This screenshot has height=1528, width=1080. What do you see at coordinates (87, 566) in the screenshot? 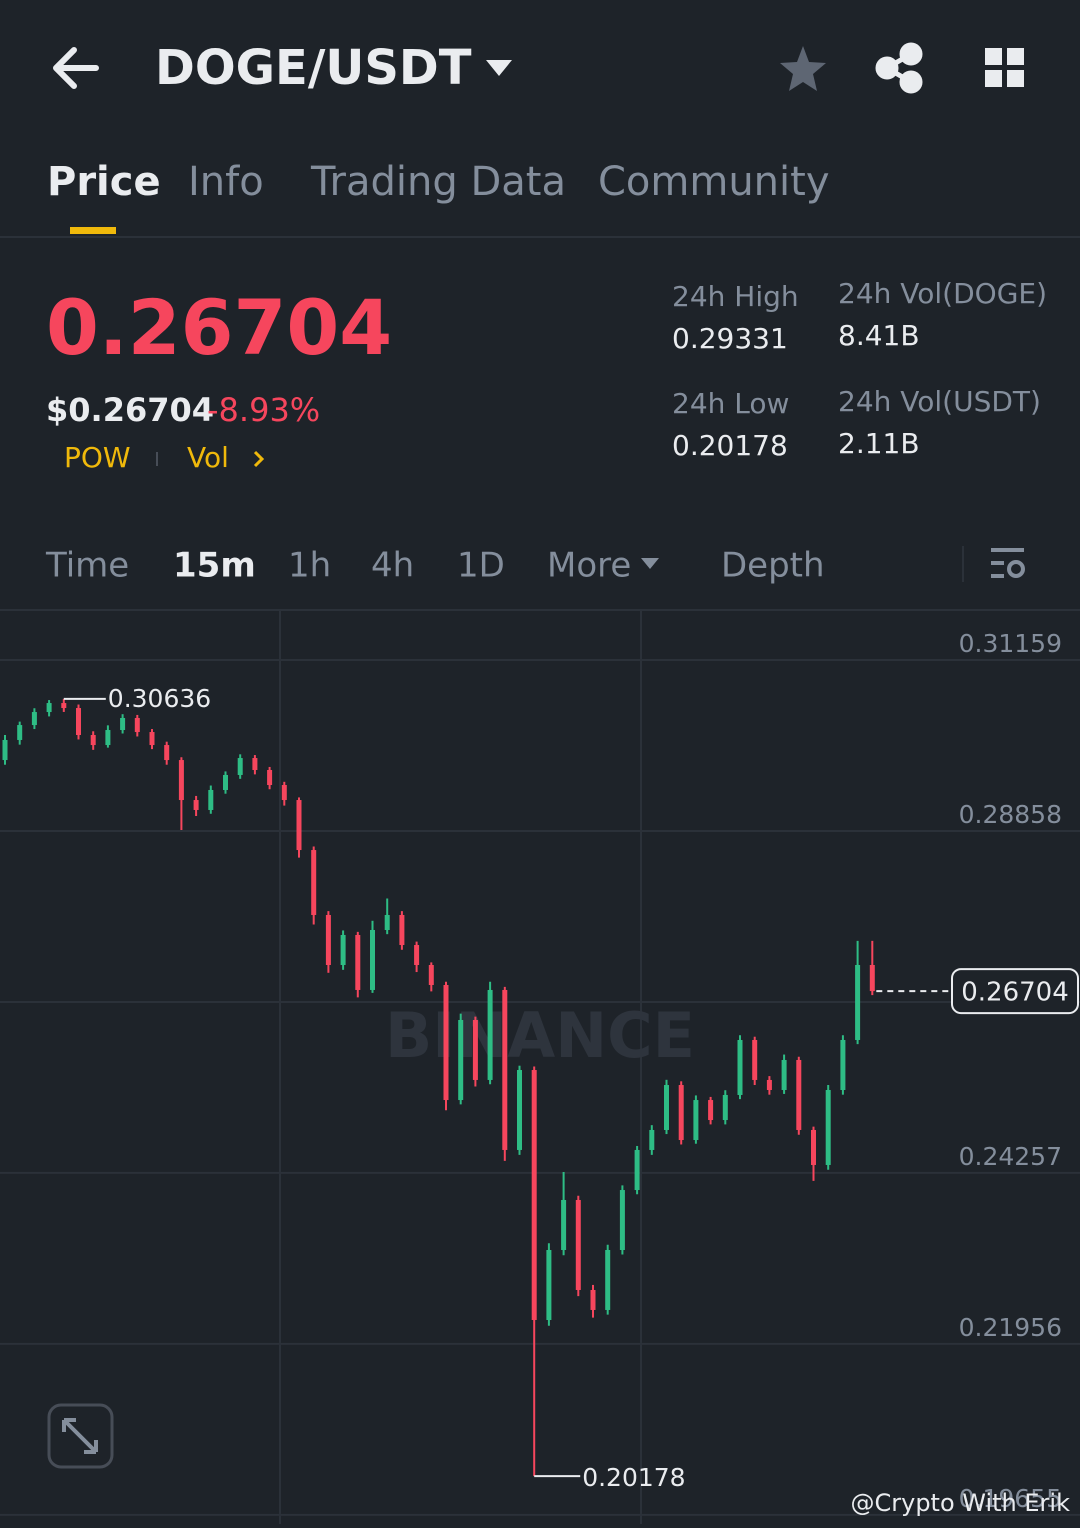
I see `interval: Time` at bounding box center [87, 566].